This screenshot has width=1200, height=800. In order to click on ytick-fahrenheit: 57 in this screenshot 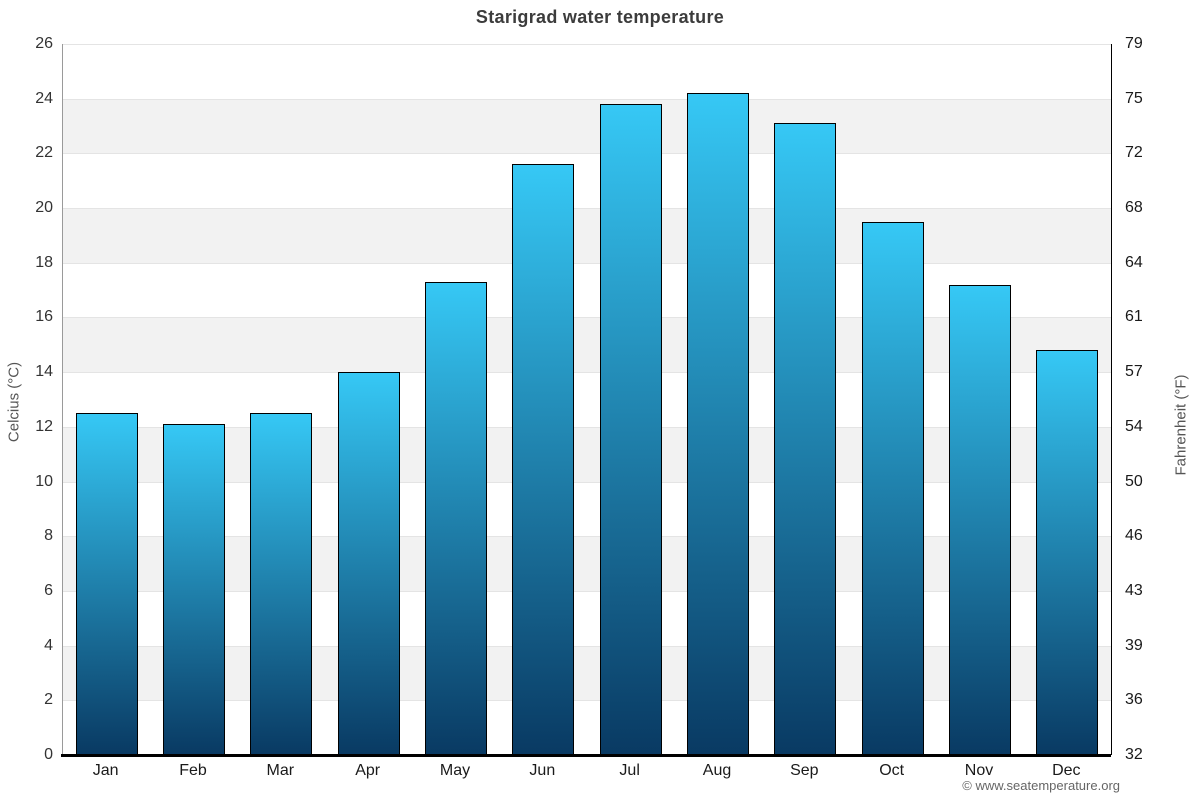, I will do `click(1134, 372)`.